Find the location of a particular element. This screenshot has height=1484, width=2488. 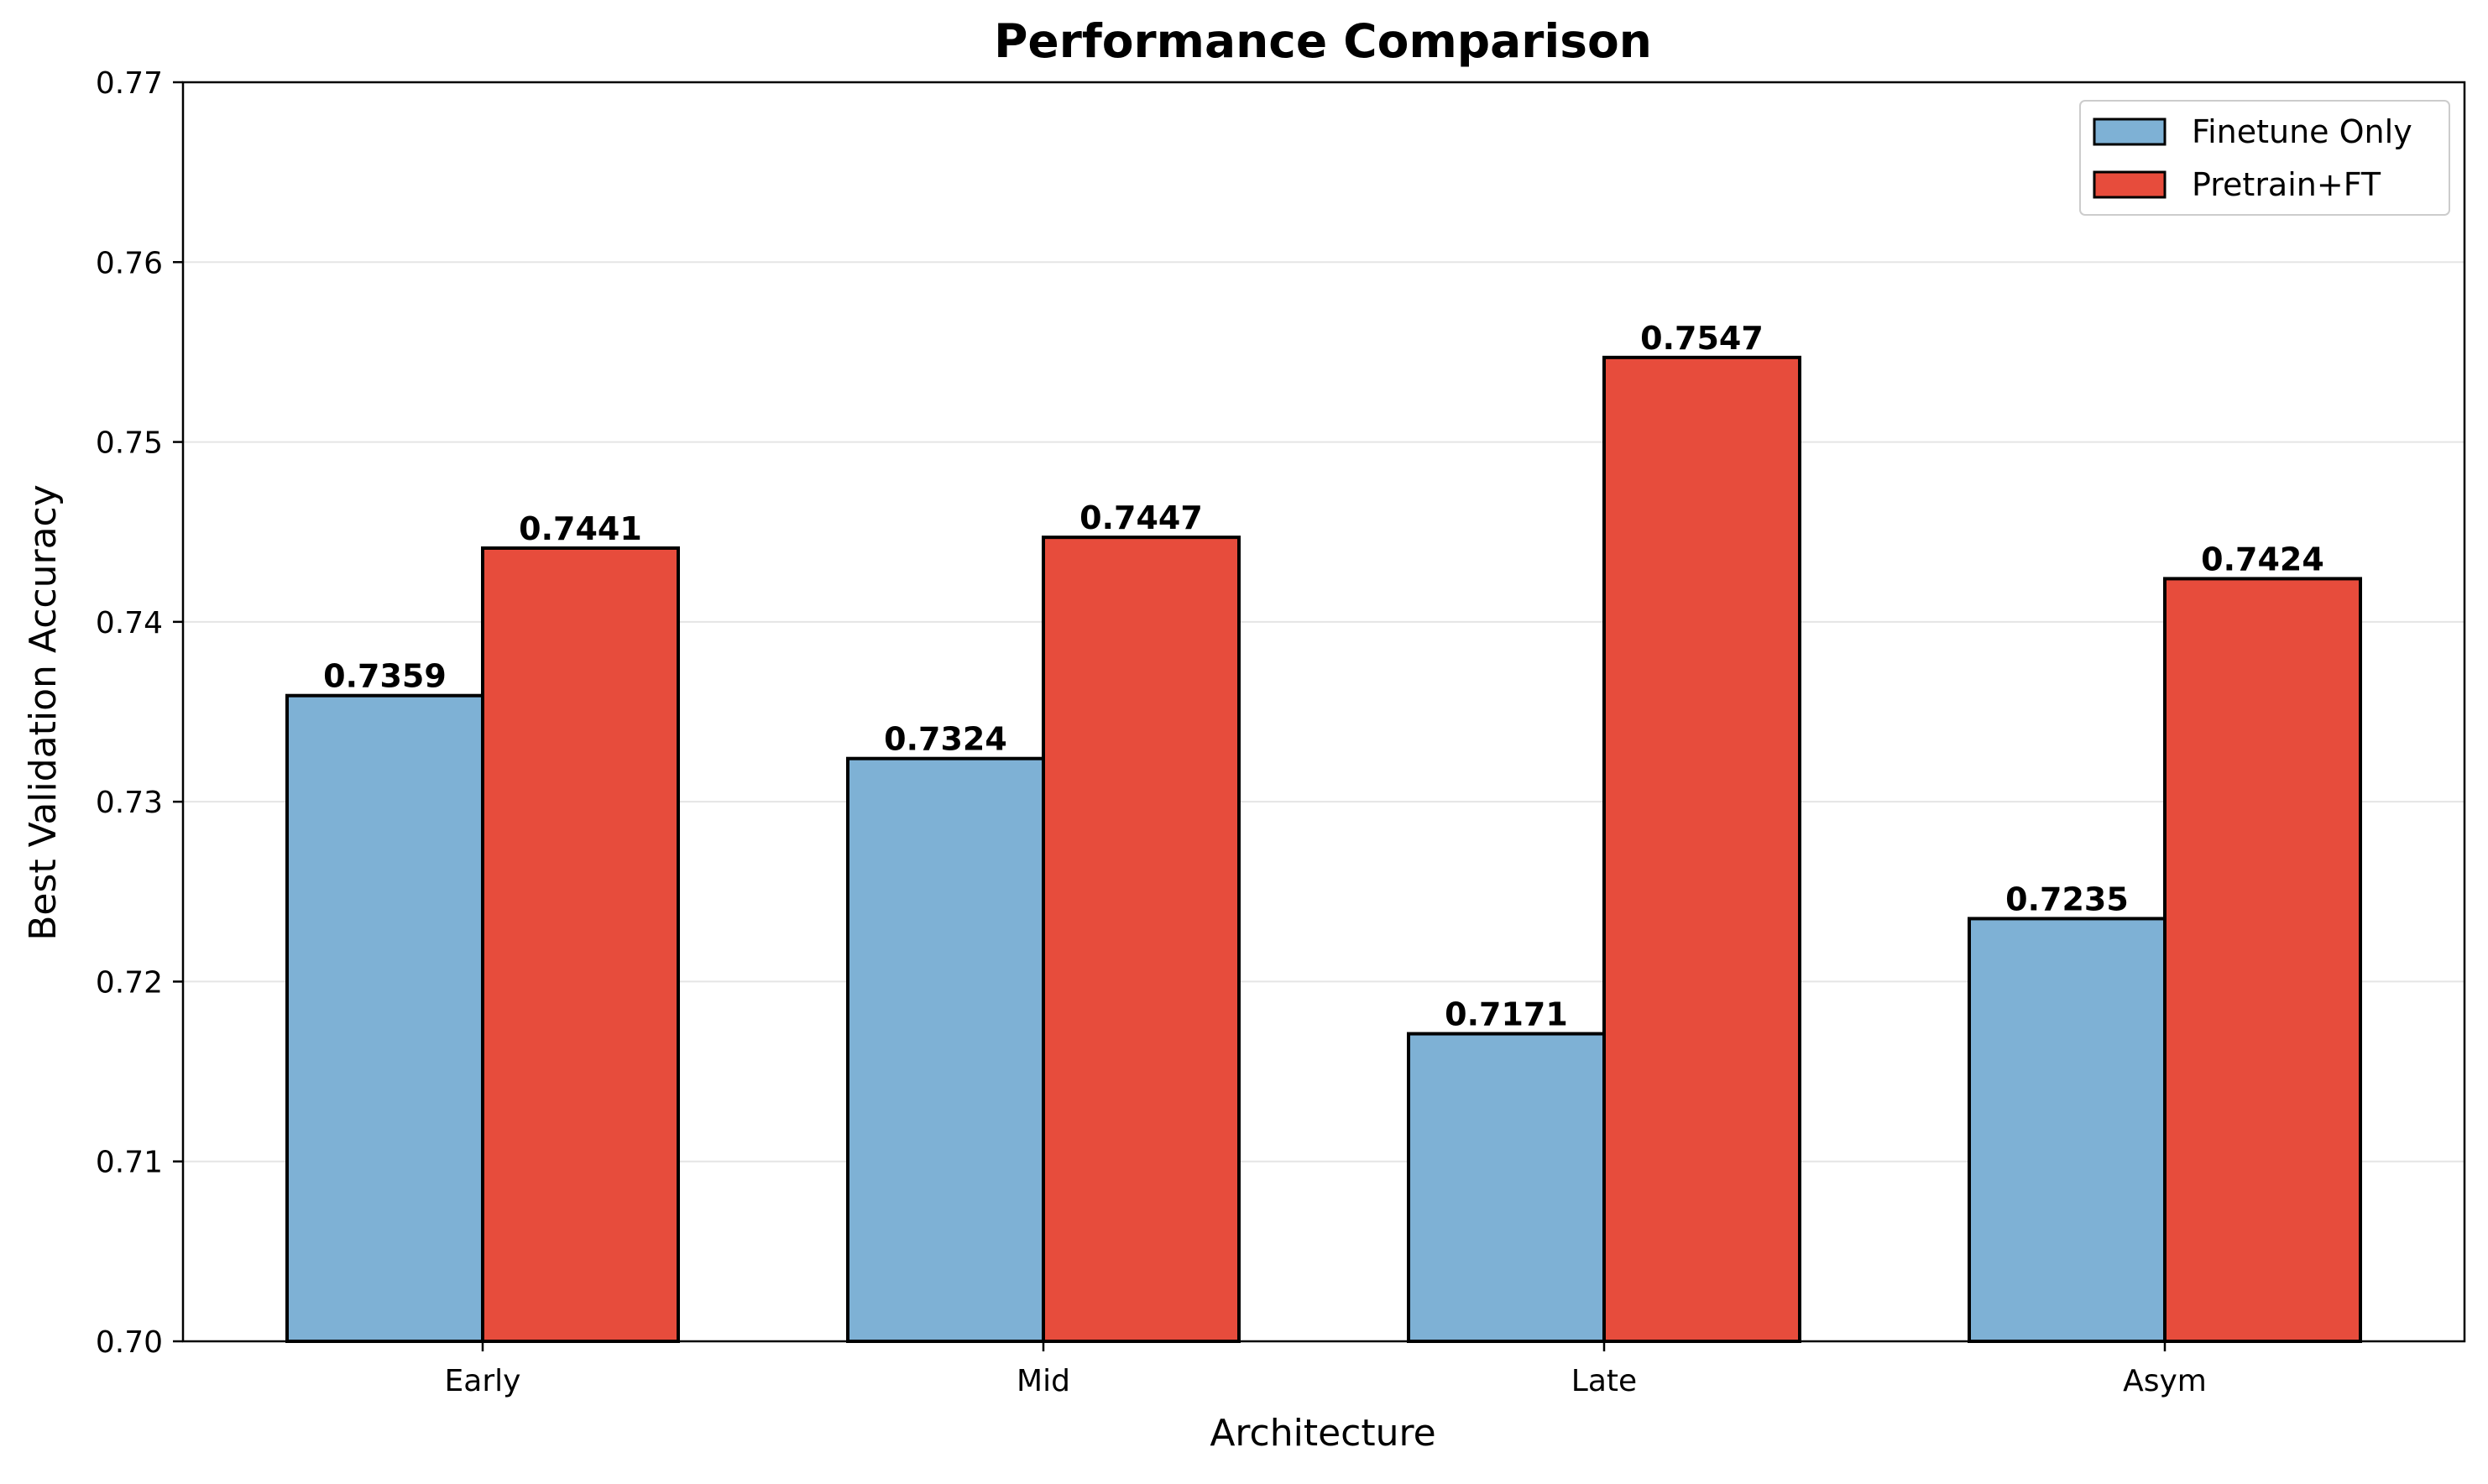

x-axis-title: Architecture is located at coordinates (1322, 1433).